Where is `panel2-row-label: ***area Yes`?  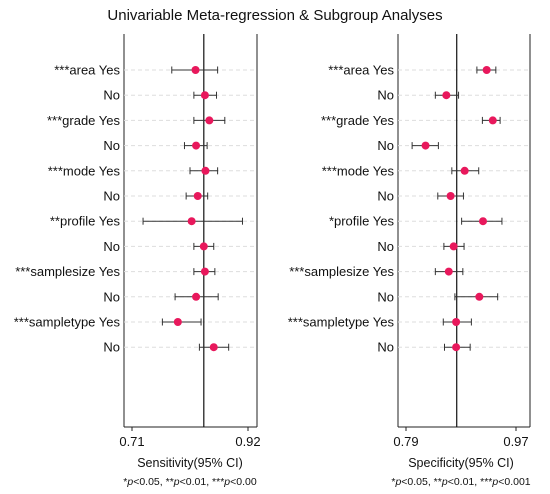
panel2-row-label: ***area Yes is located at coordinates (361, 70).